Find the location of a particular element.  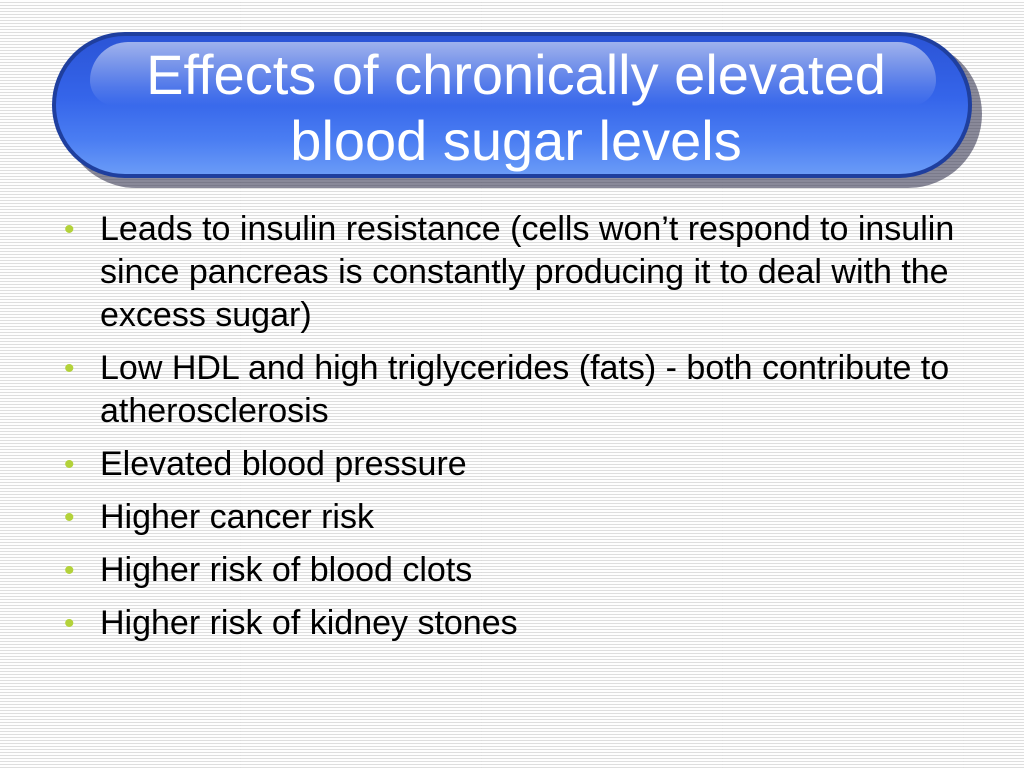

bullet-text: Higher risk of blood clots is located at coordinates (286, 570).